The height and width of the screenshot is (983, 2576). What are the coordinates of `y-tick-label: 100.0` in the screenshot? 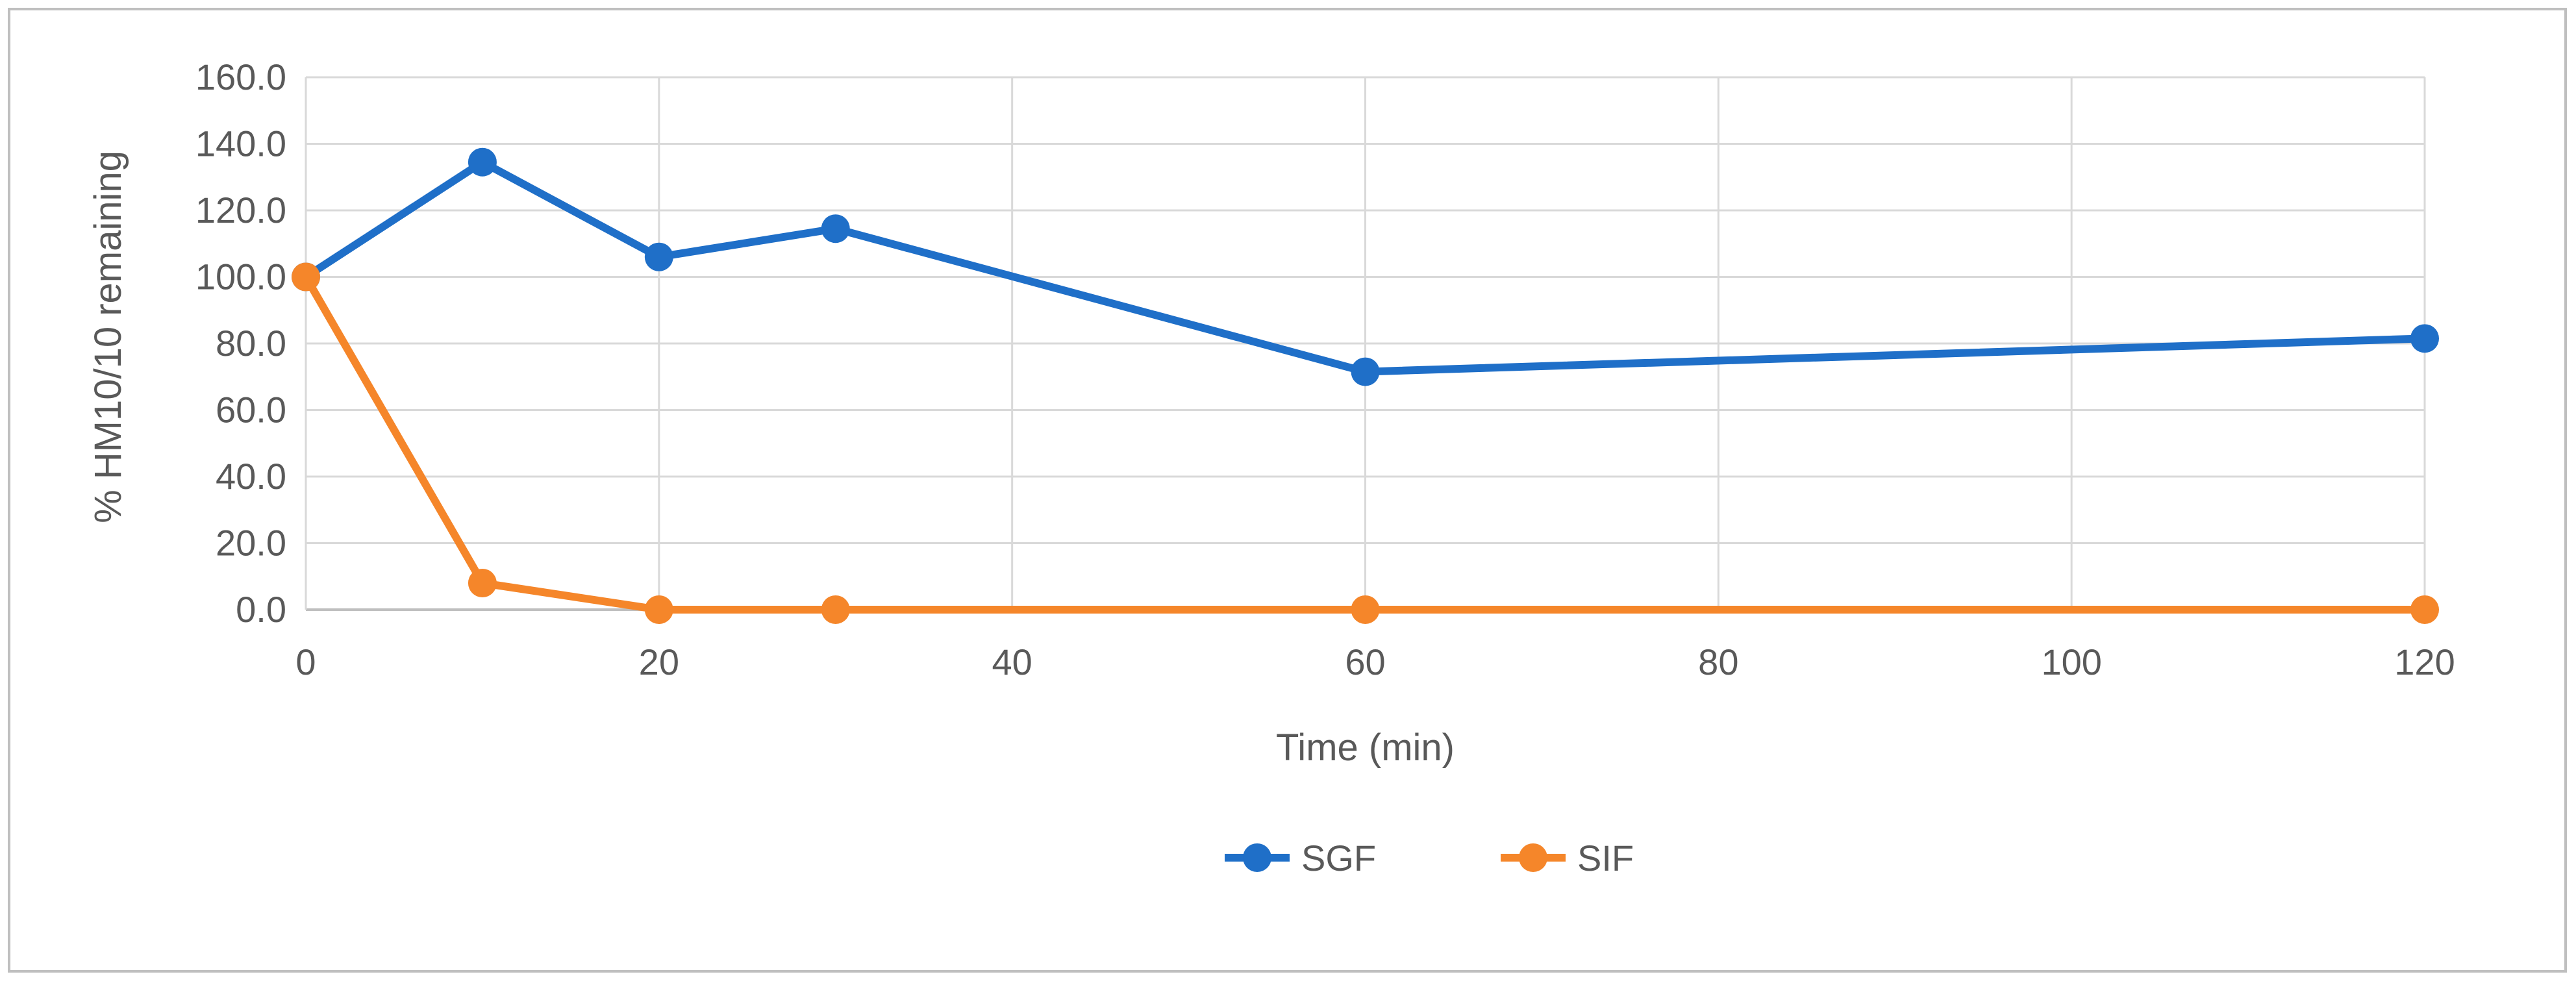 It's located at (240, 276).